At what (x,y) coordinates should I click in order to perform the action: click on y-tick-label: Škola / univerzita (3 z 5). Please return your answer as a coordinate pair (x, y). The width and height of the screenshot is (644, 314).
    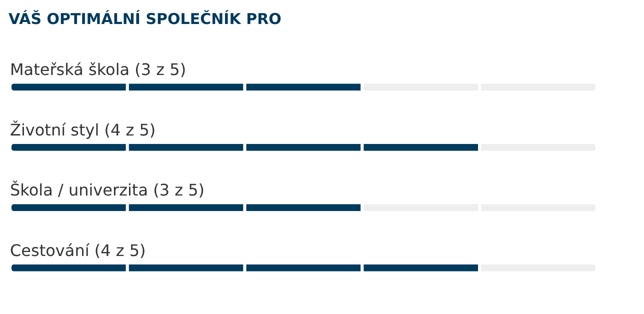
    Looking at the image, I should click on (107, 190).